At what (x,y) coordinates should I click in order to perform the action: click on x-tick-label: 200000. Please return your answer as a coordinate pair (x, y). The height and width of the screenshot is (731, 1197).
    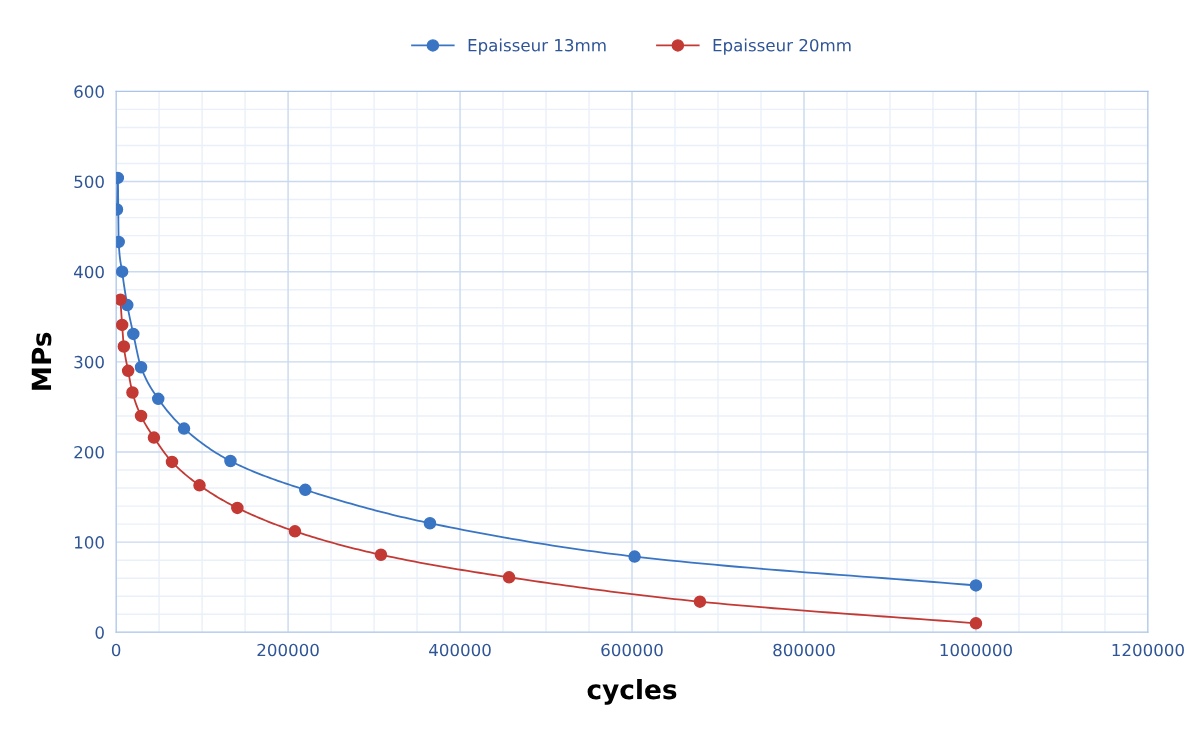
    Looking at the image, I should click on (288, 650).